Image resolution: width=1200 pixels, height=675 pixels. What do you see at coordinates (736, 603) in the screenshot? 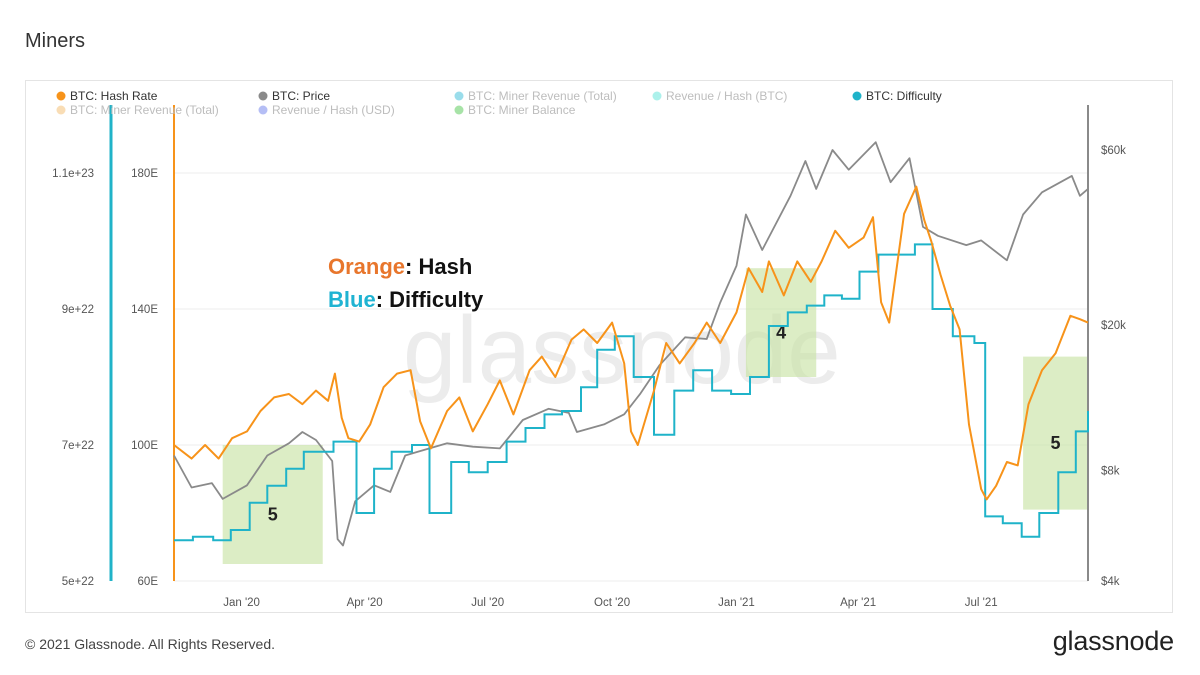
I see `x-tick-4: Jan '21` at bounding box center [736, 603].